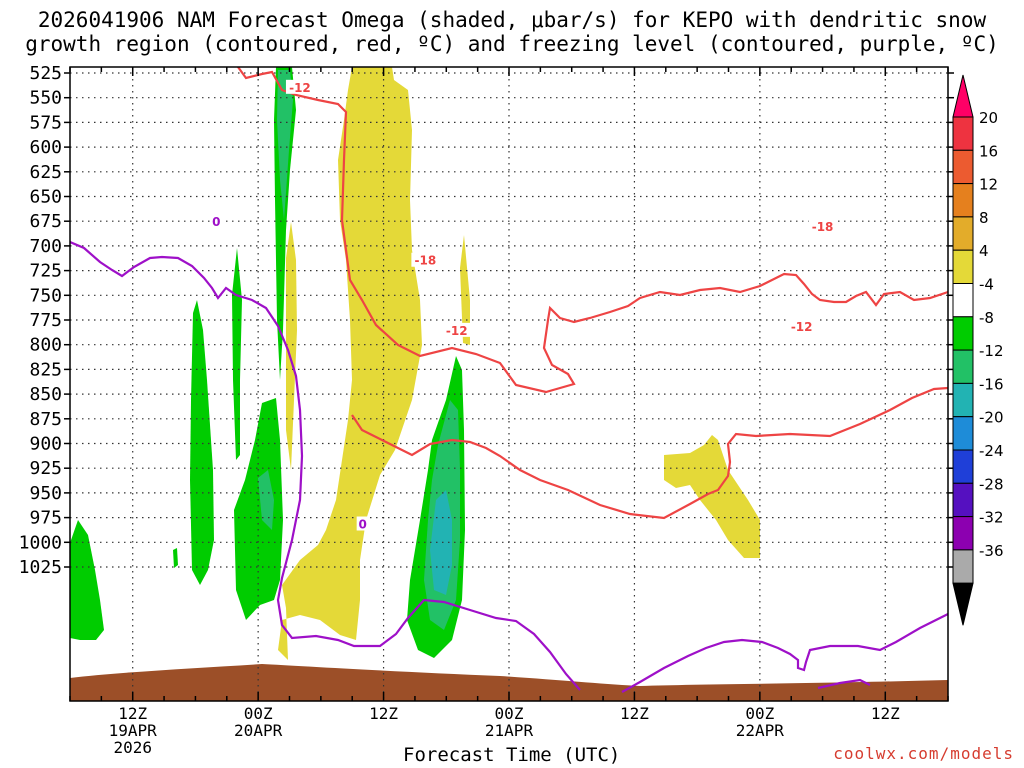 The image size is (1024, 768). I want to click on y-tick-label: 550, so click(45, 98).